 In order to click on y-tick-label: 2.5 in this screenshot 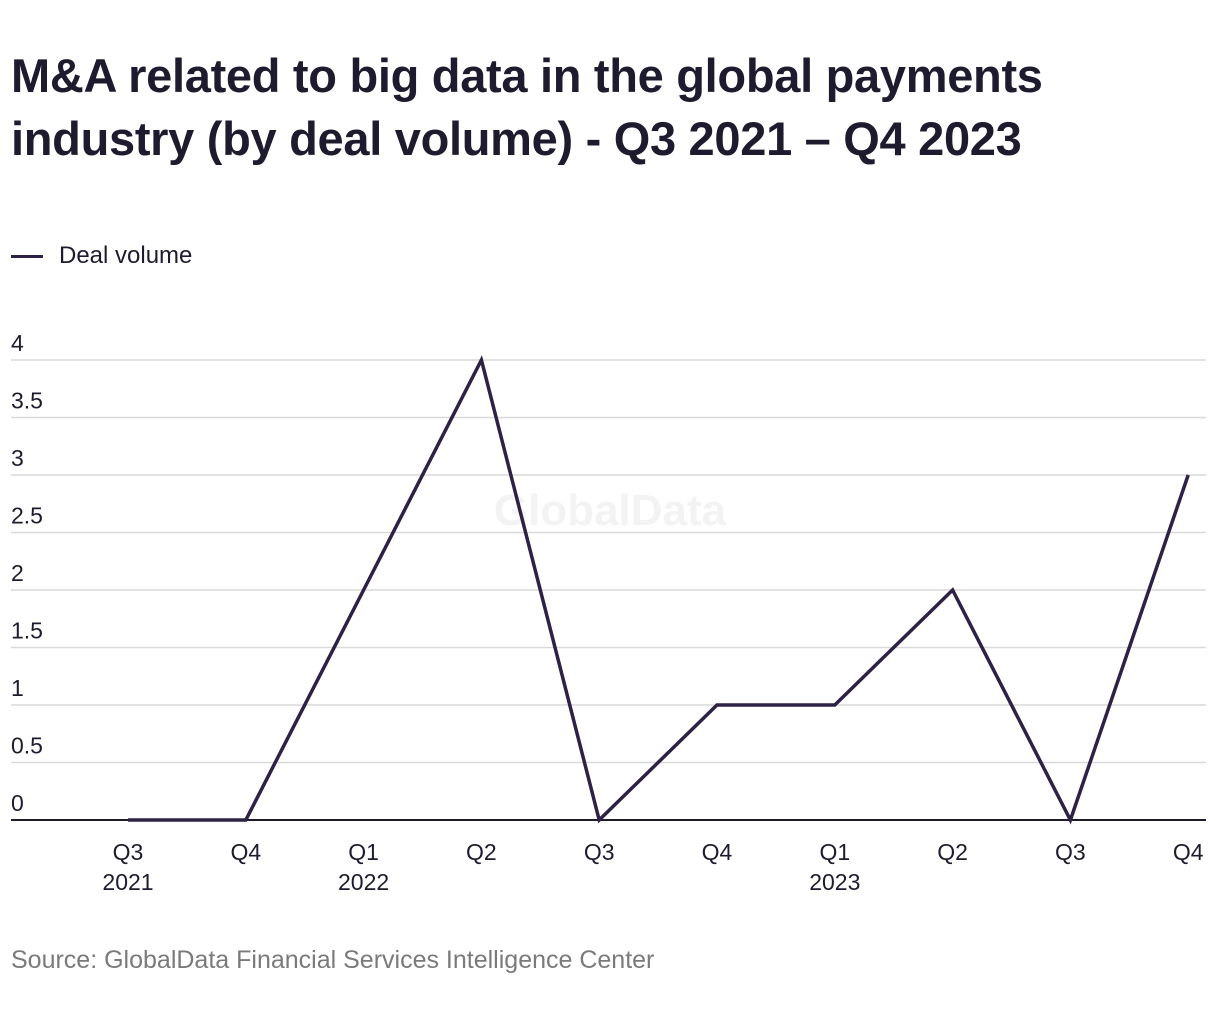, I will do `click(27, 516)`.